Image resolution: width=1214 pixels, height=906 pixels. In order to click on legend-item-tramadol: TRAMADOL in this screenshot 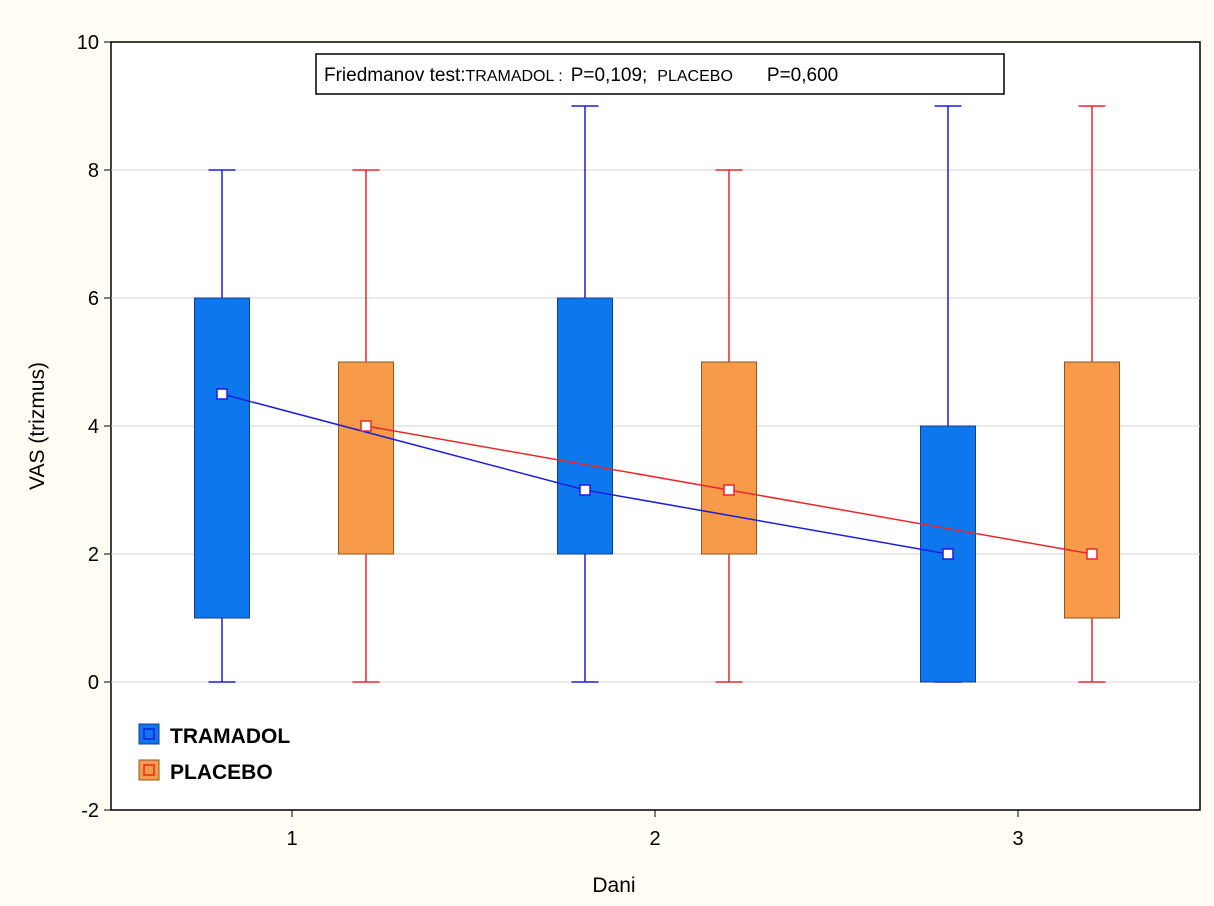, I will do `click(214, 735)`.